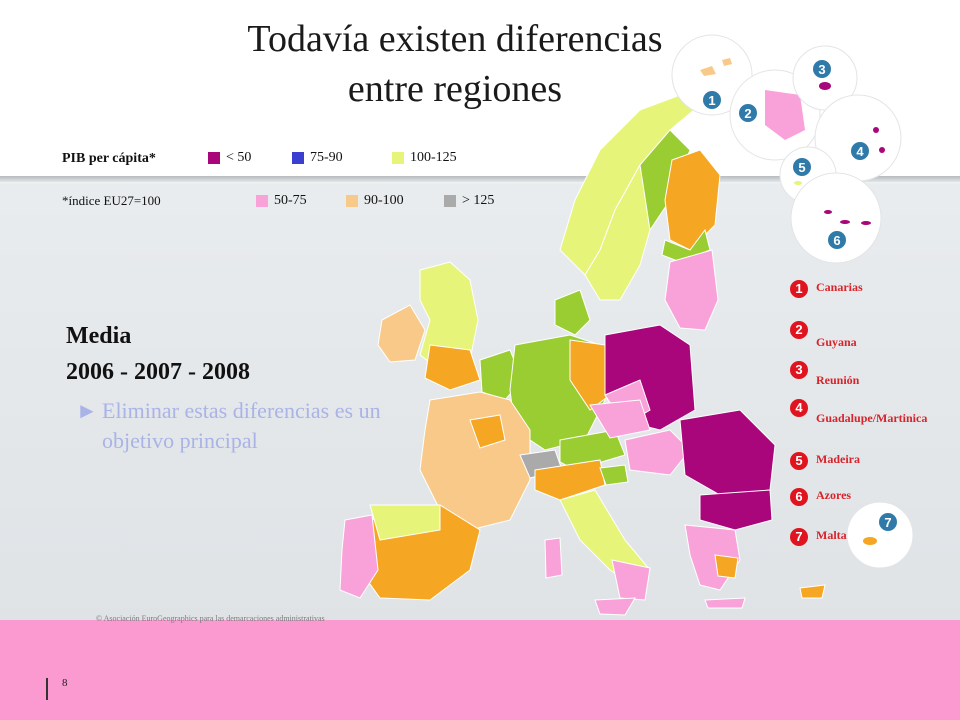 The height and width of the screenshot is (720, 960). What do you see at coordinates (570, 480) in the screenshot?
I see `map-region-italy-north` at bounding box center [570, 480].